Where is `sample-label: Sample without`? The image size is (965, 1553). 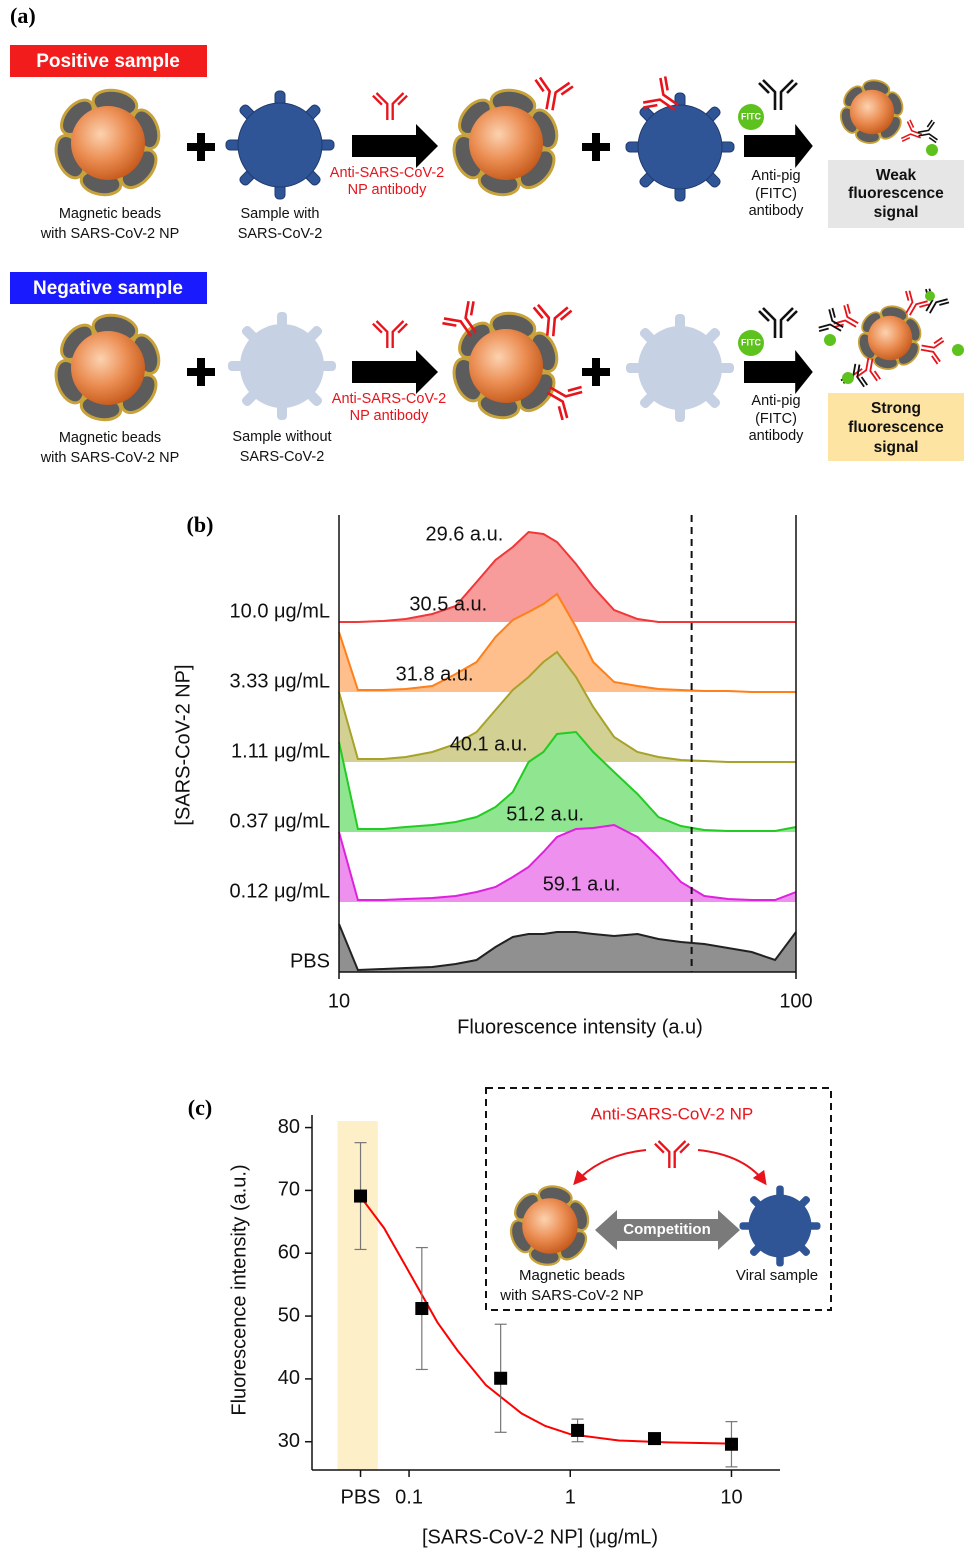 sample-label: Sample without is located at coordinates (281, 437).